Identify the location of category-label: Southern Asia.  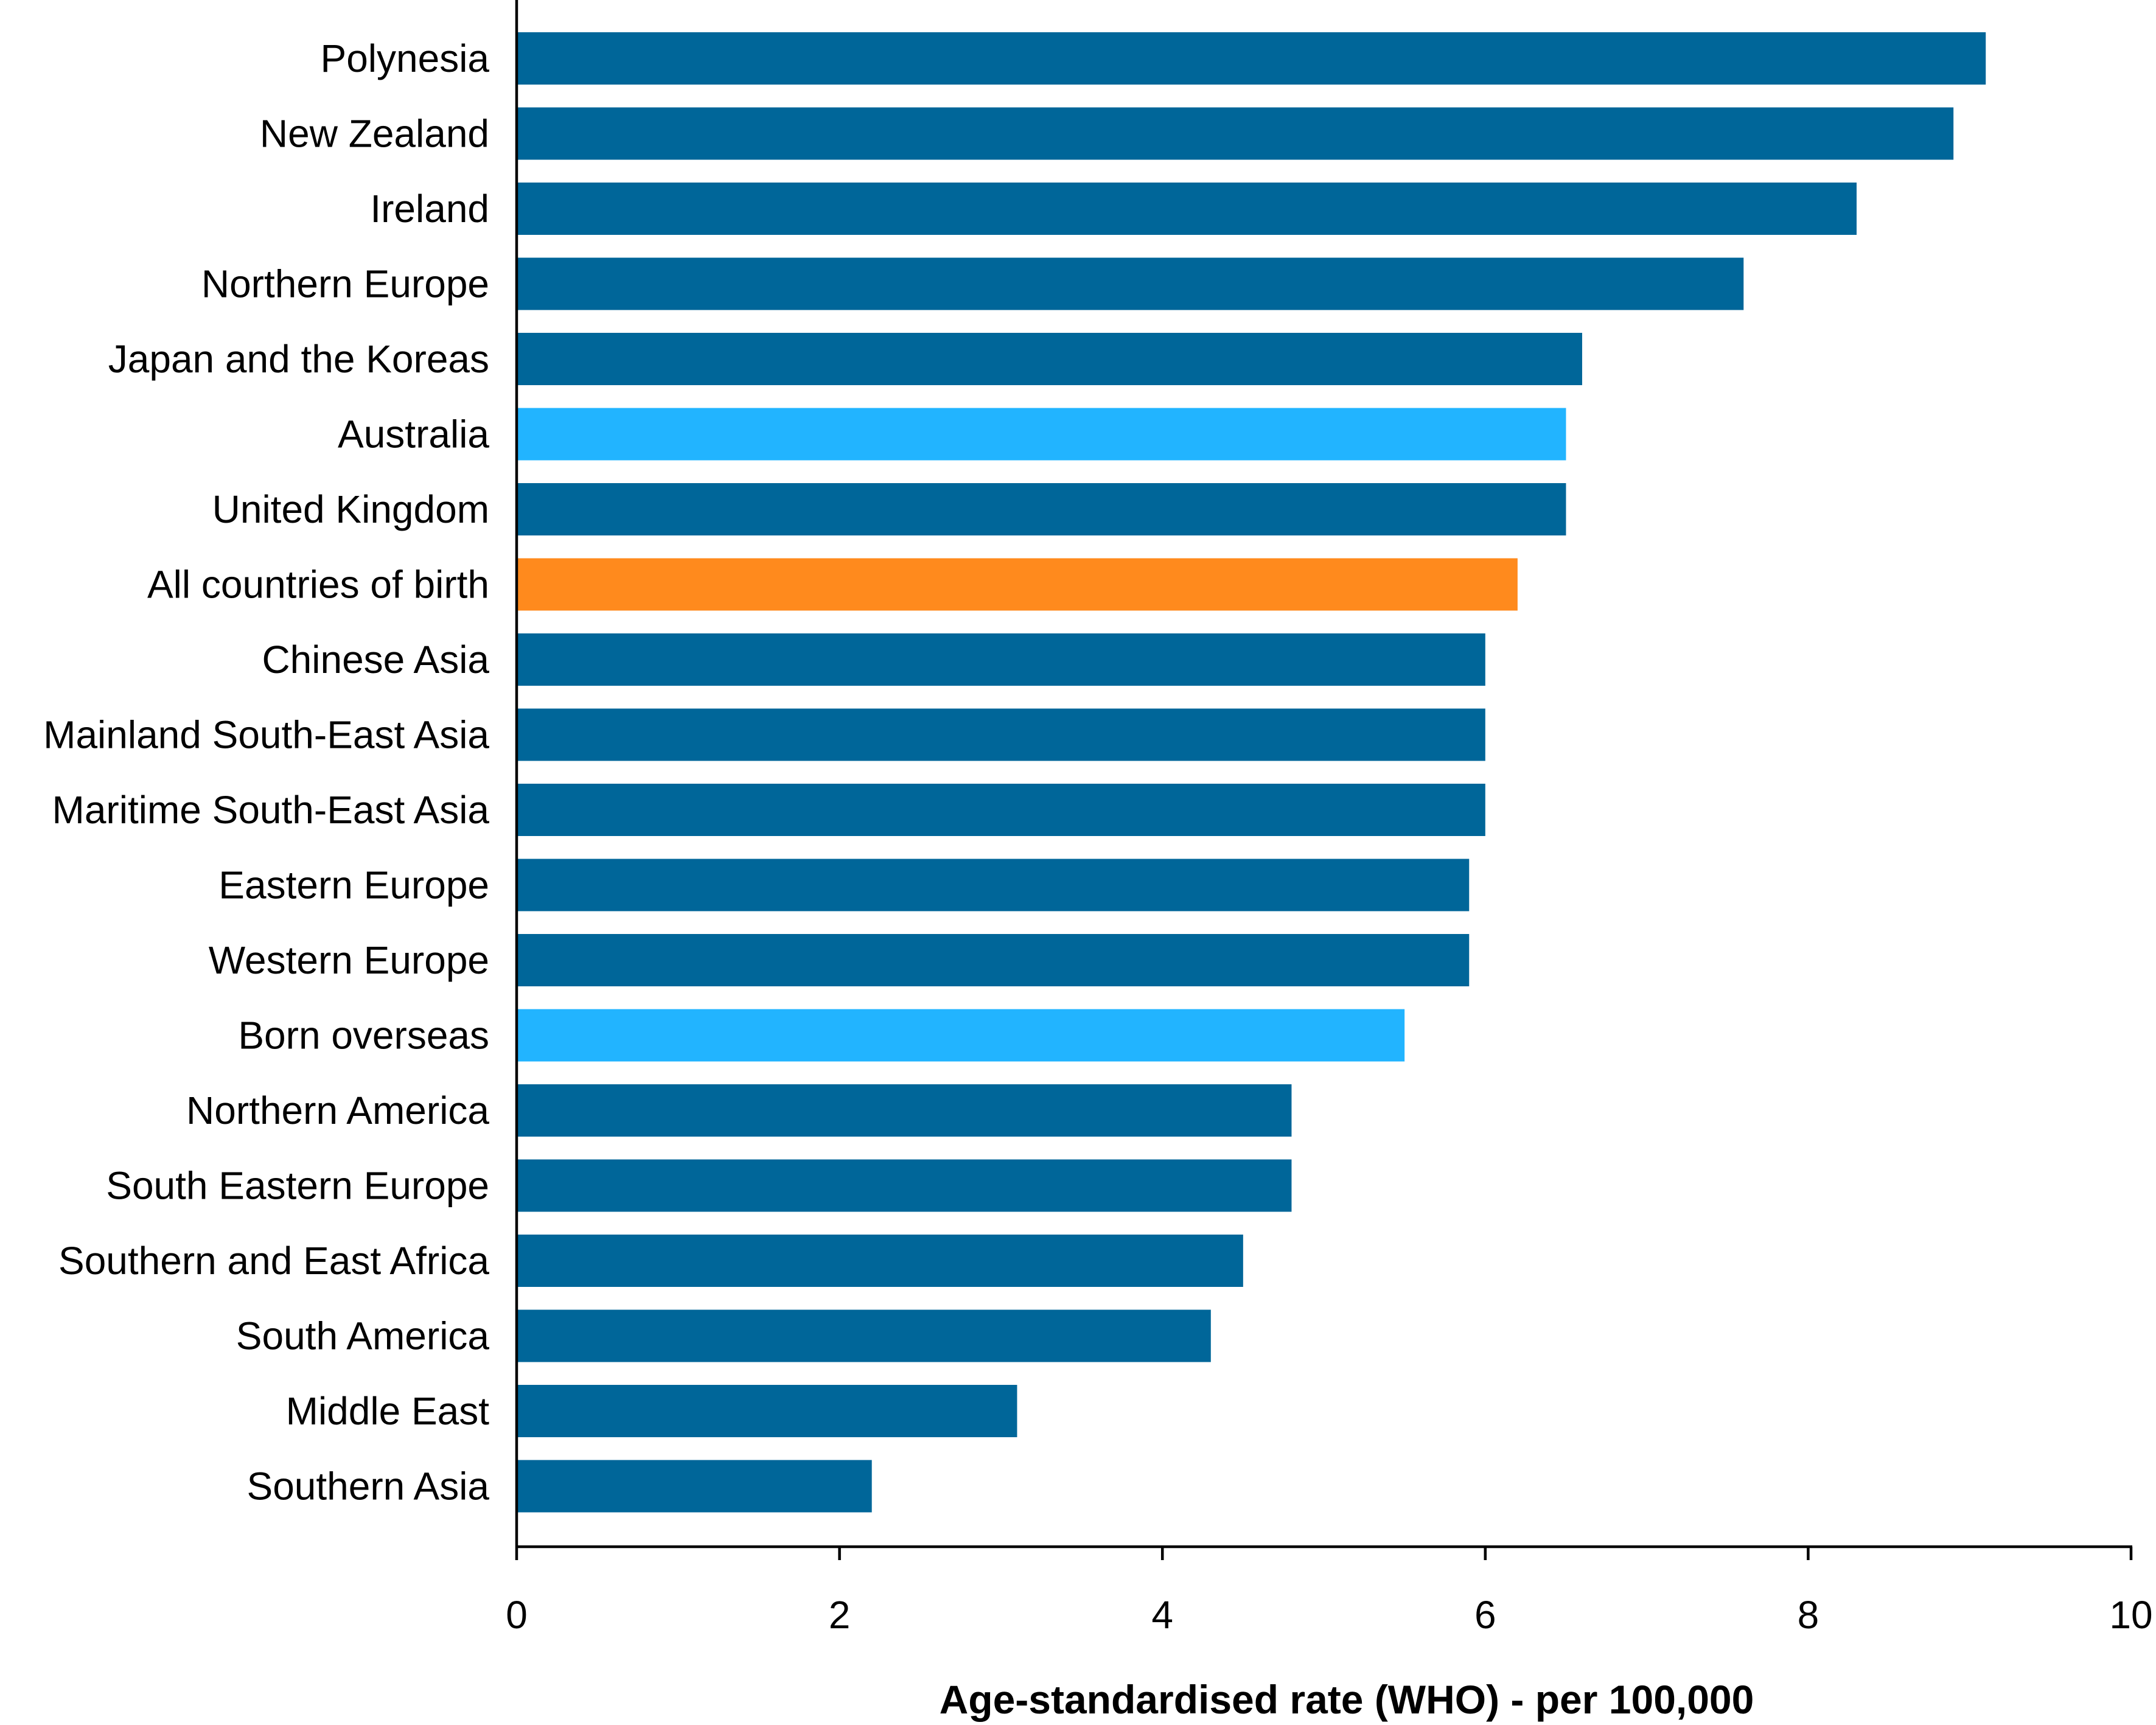
(369, 1486).